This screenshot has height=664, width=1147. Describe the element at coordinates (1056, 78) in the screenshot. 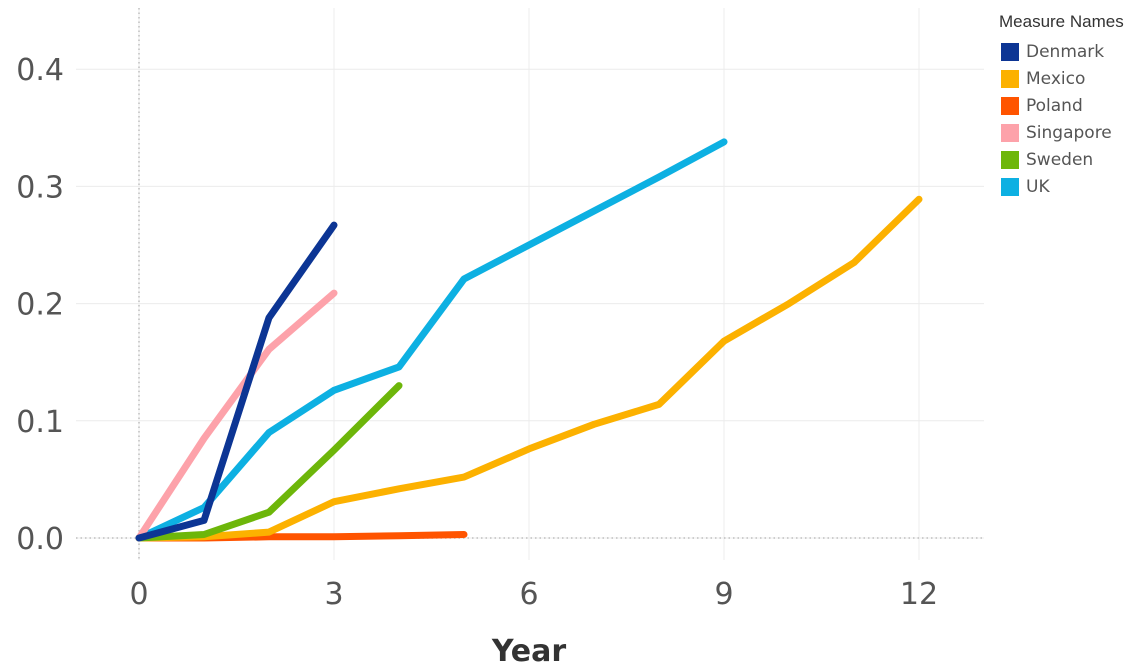

I see `legend-label: Mexico` at that location.